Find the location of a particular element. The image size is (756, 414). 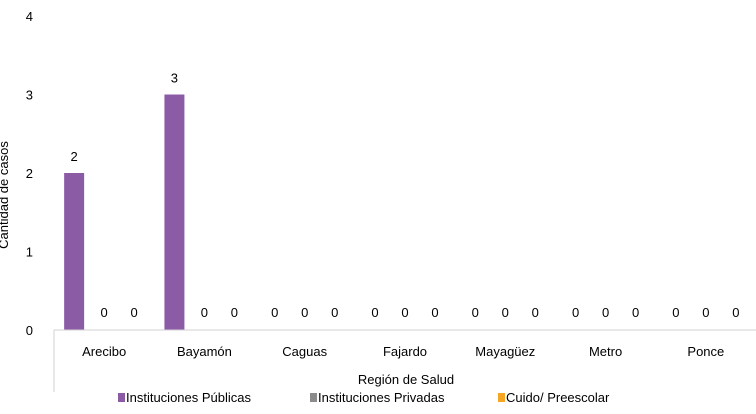

y-tick-label: 1 is located at coordinates (29, 252).